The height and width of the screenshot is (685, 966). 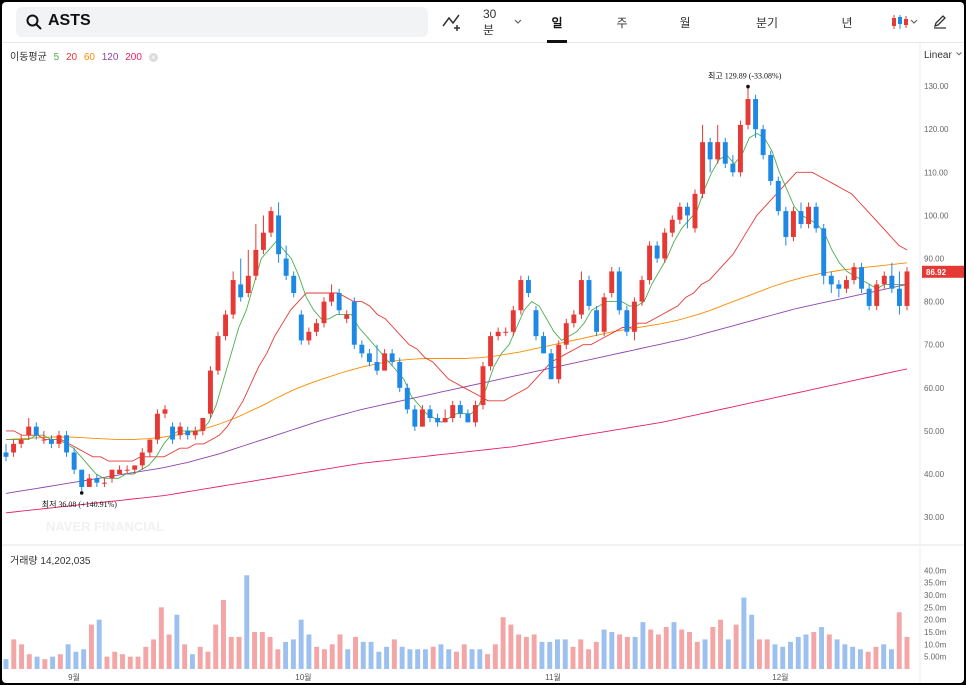 What do you see at coordinates (940, 21) in the screenshot?
I see `pencil-icon` at bounding box center [940, 21].